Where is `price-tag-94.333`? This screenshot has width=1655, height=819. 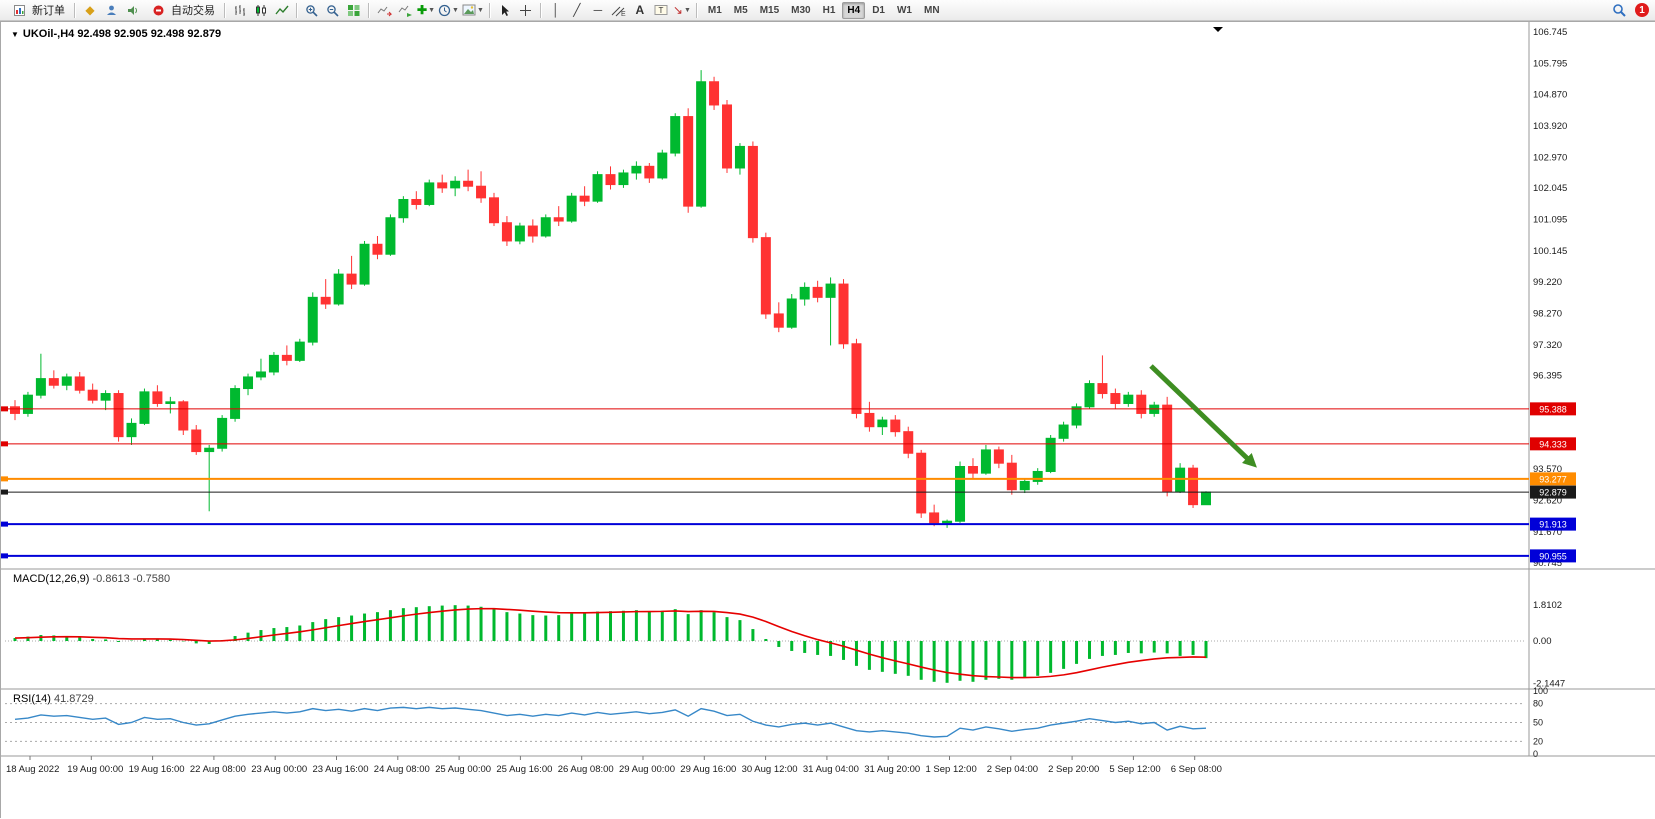
price-tag-94.333 is located at coordinates (1553, 444).